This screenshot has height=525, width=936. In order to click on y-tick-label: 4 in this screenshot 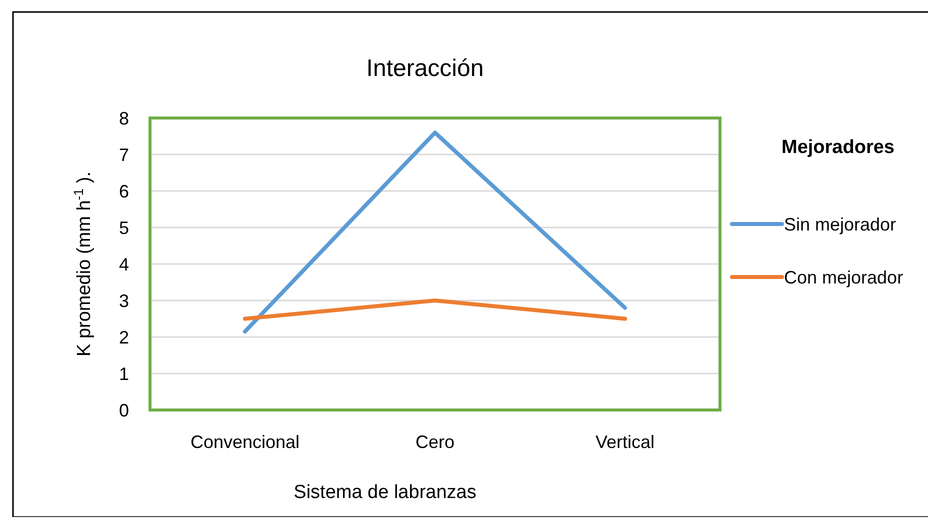, I will do `click(124, 264)`.